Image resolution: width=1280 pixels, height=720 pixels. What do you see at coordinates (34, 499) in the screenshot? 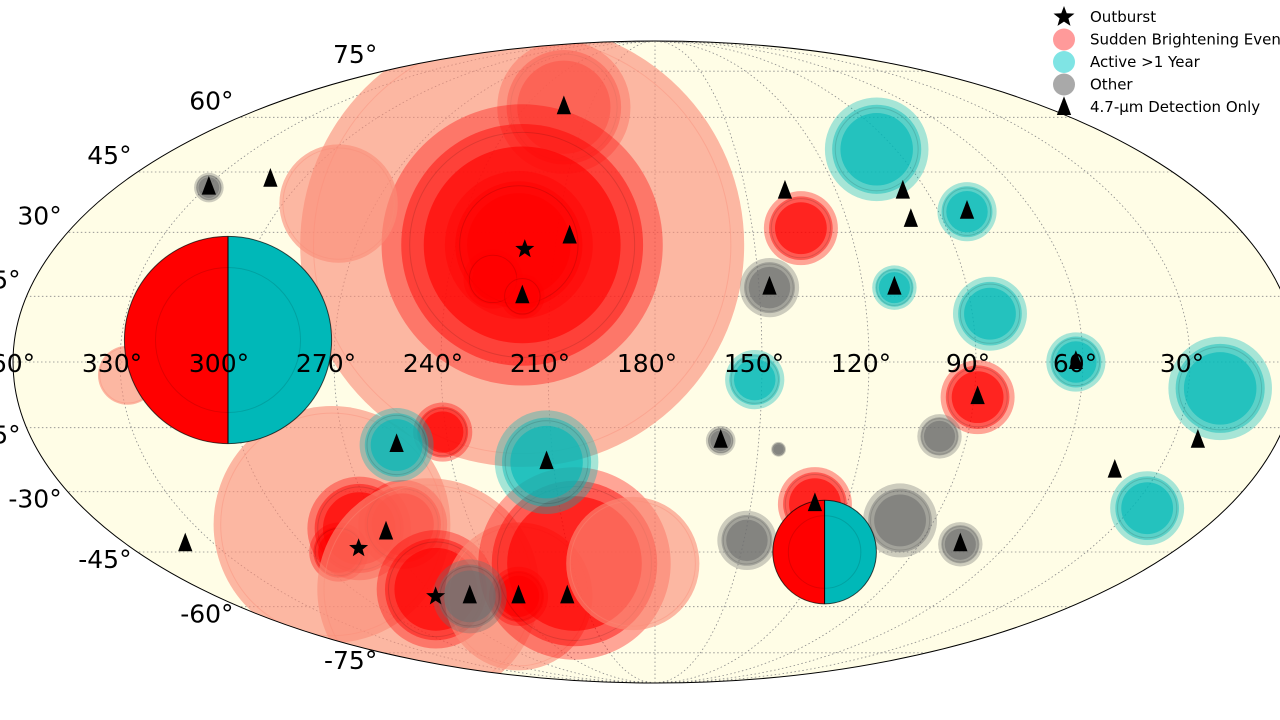
I see `lat-tick-label: -30°` at bounding box center [34, 499].